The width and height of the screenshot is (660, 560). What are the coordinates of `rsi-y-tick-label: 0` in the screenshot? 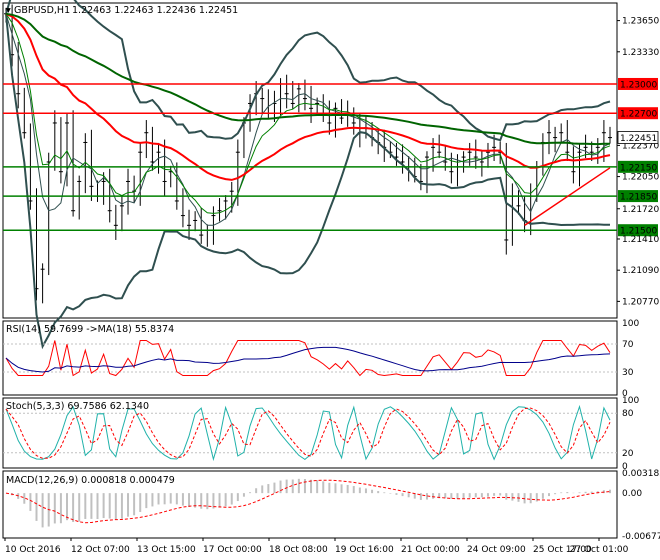 It's located at (625, 394).